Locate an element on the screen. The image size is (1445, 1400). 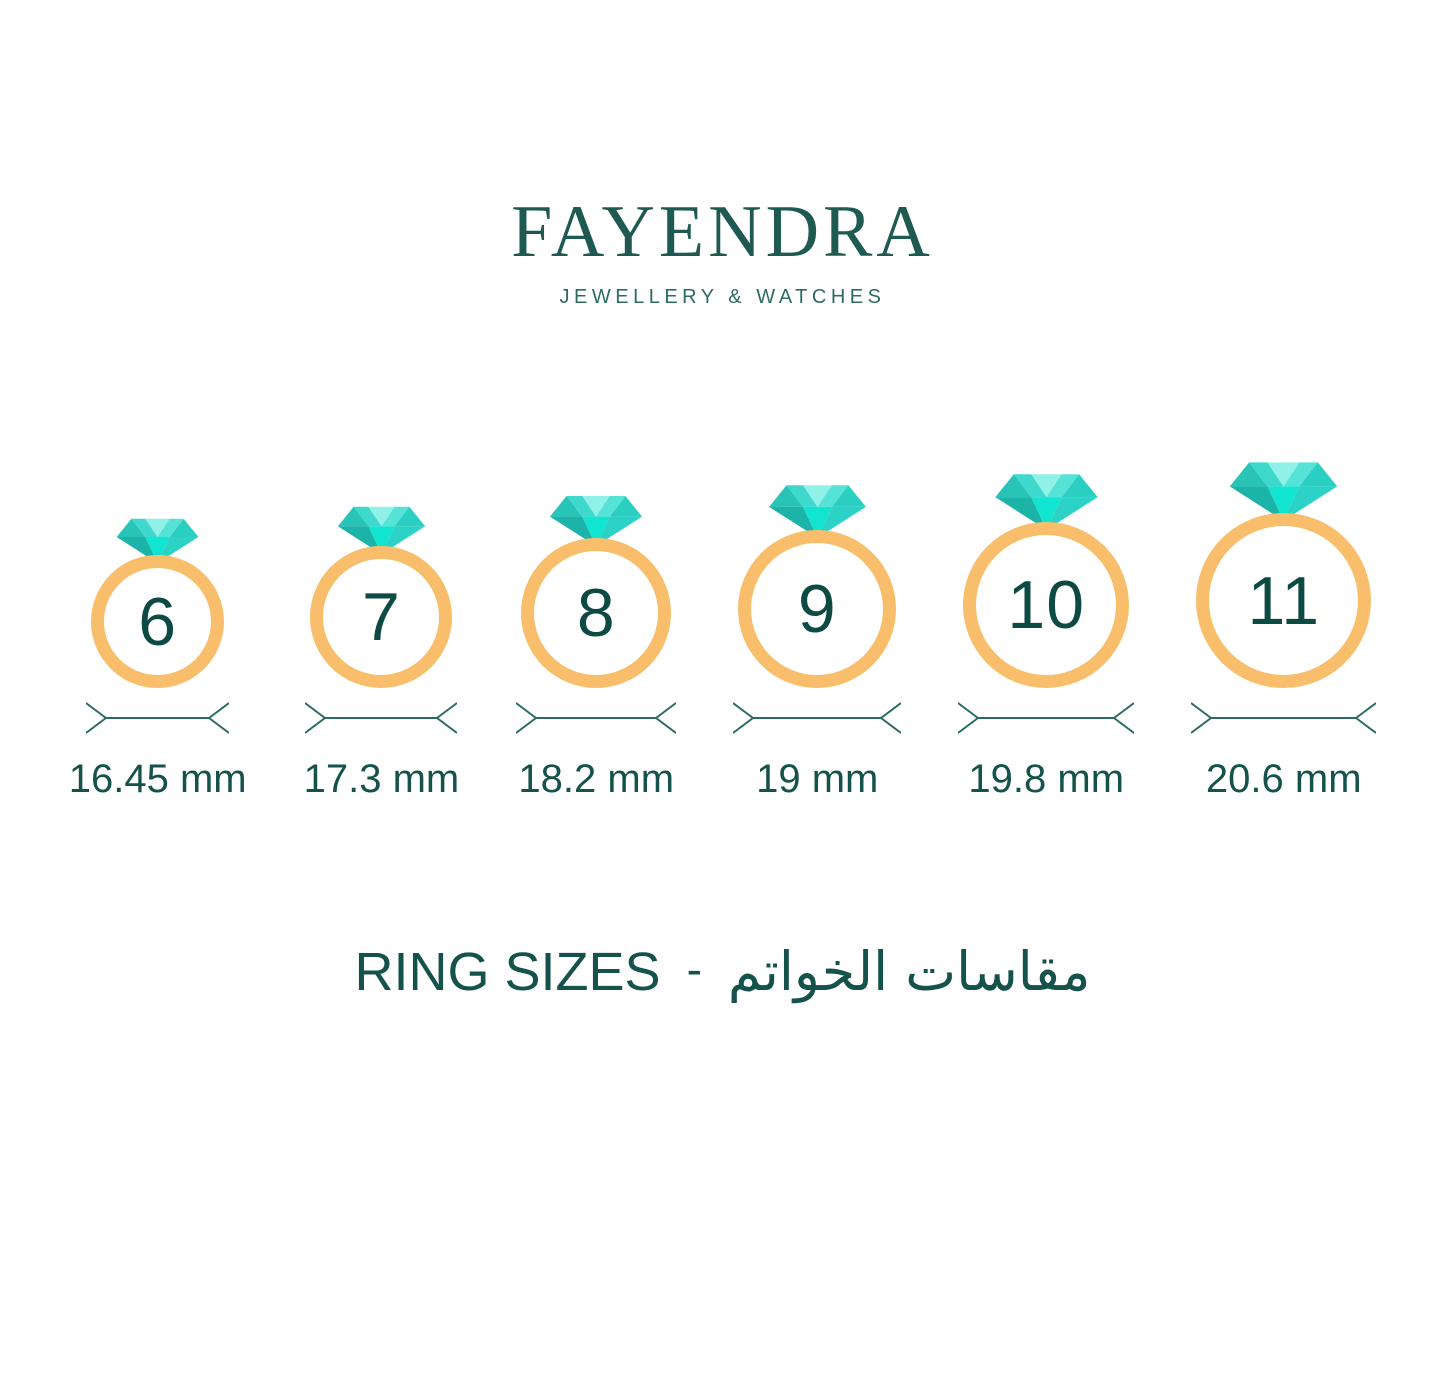
ring-diameter-label: 17.3 mm is located at coordinates (381, 779).